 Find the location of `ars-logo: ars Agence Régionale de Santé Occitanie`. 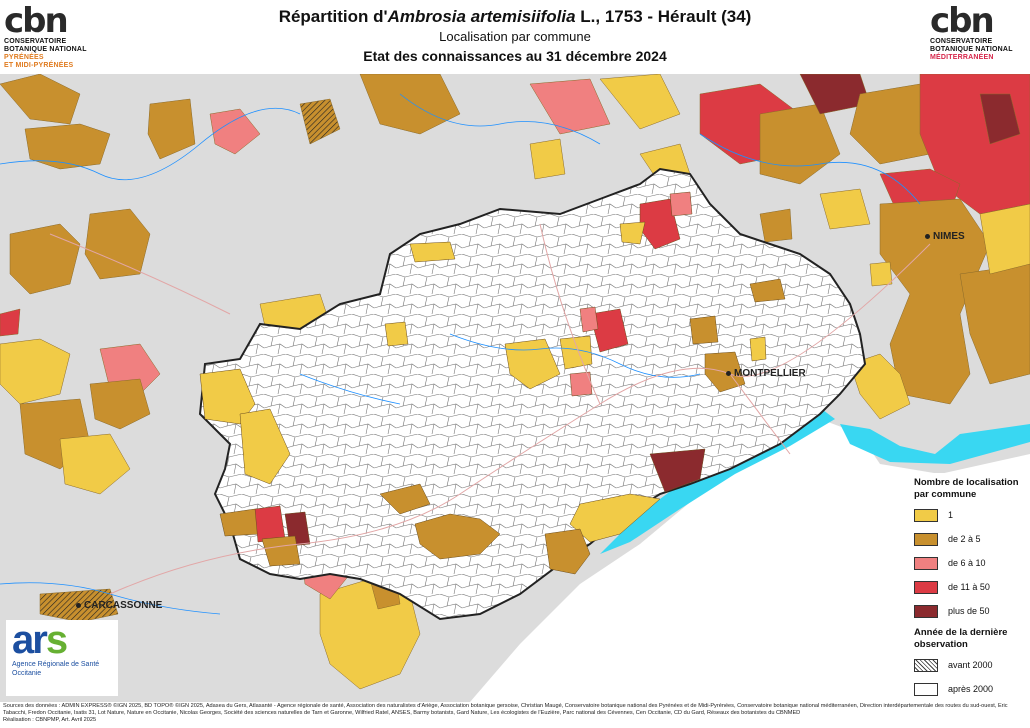

ars-logo: ars Agence Régionale de Santé Occitanie is located at coordinates (62, 658).